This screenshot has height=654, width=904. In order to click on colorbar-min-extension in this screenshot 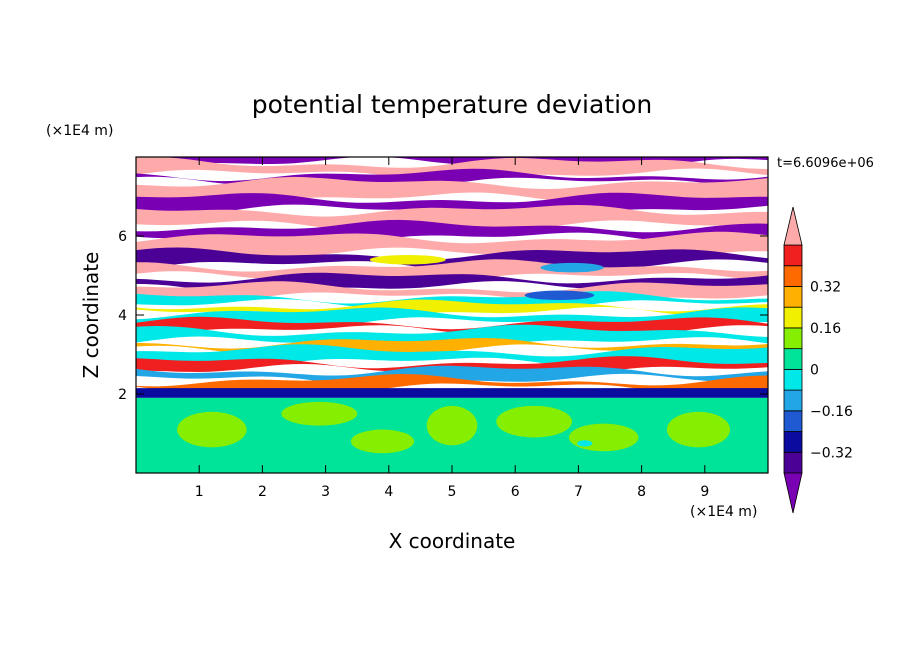, I will do `click(793, 493)`.